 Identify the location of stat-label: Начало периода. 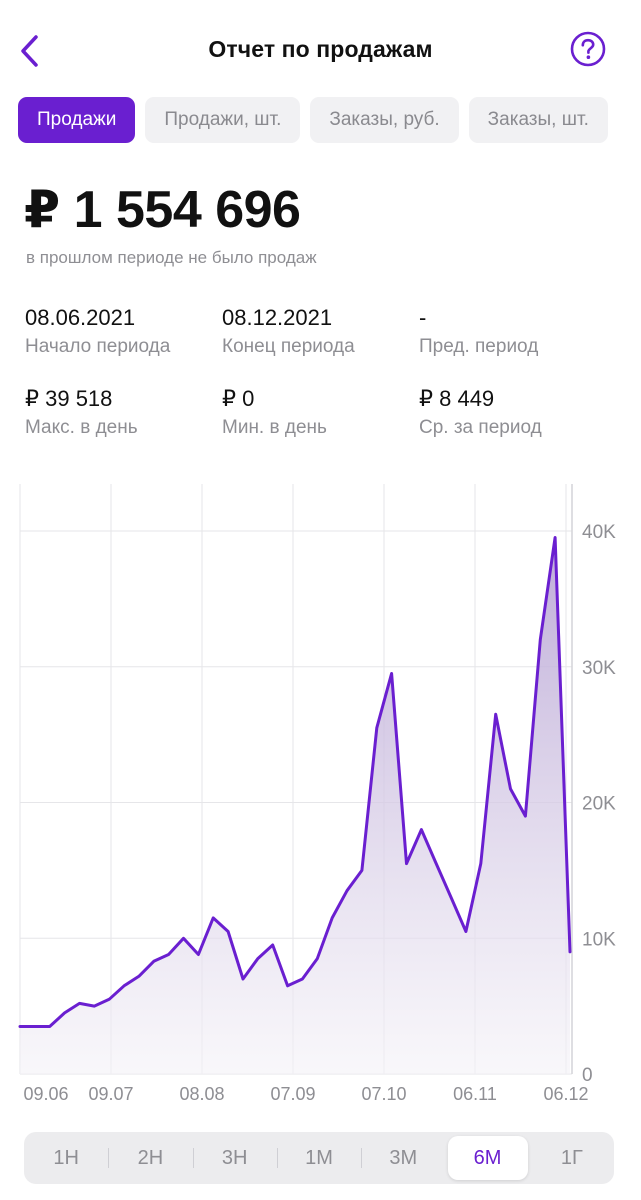
(98, 346).